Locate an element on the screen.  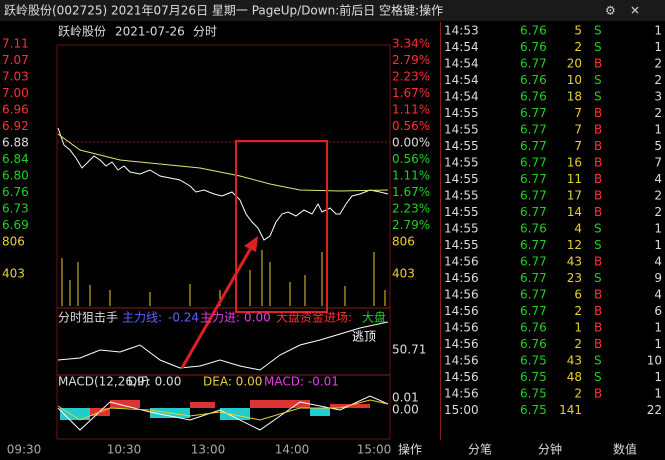
tick-volume: 7 is located at coordinates (578, 146).